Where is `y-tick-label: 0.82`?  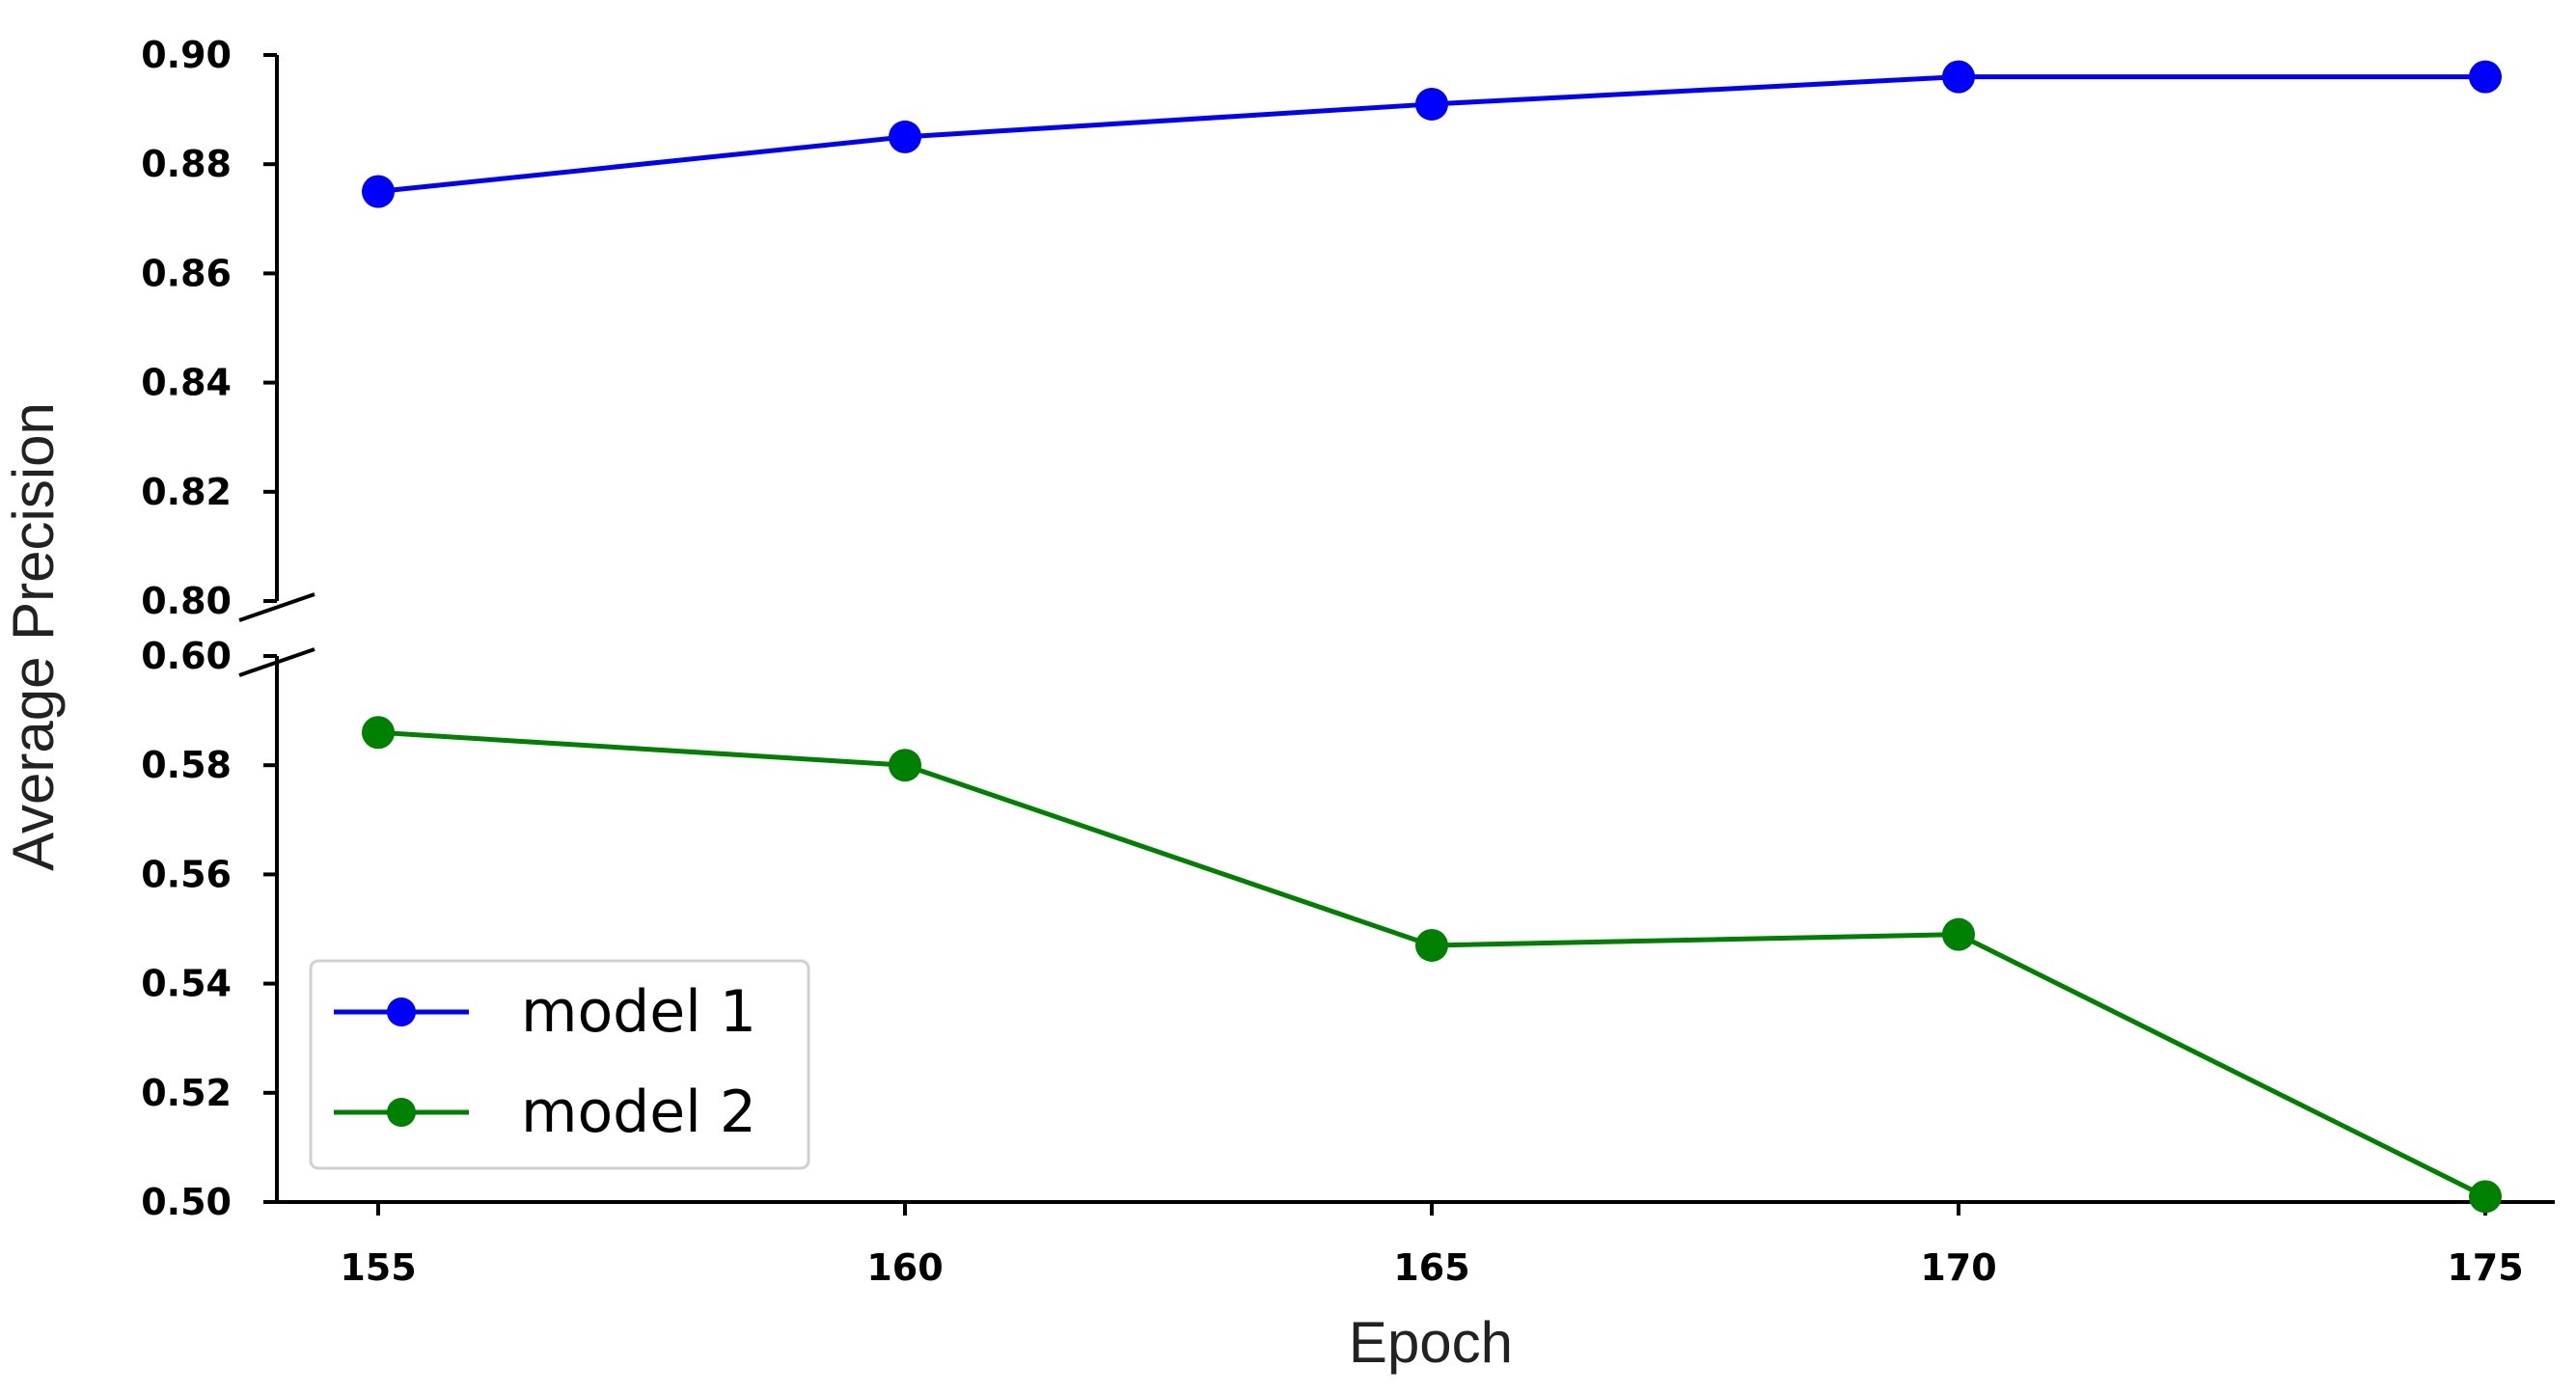
y-tick-label: 0.82 is located at coordinates (187, 492).